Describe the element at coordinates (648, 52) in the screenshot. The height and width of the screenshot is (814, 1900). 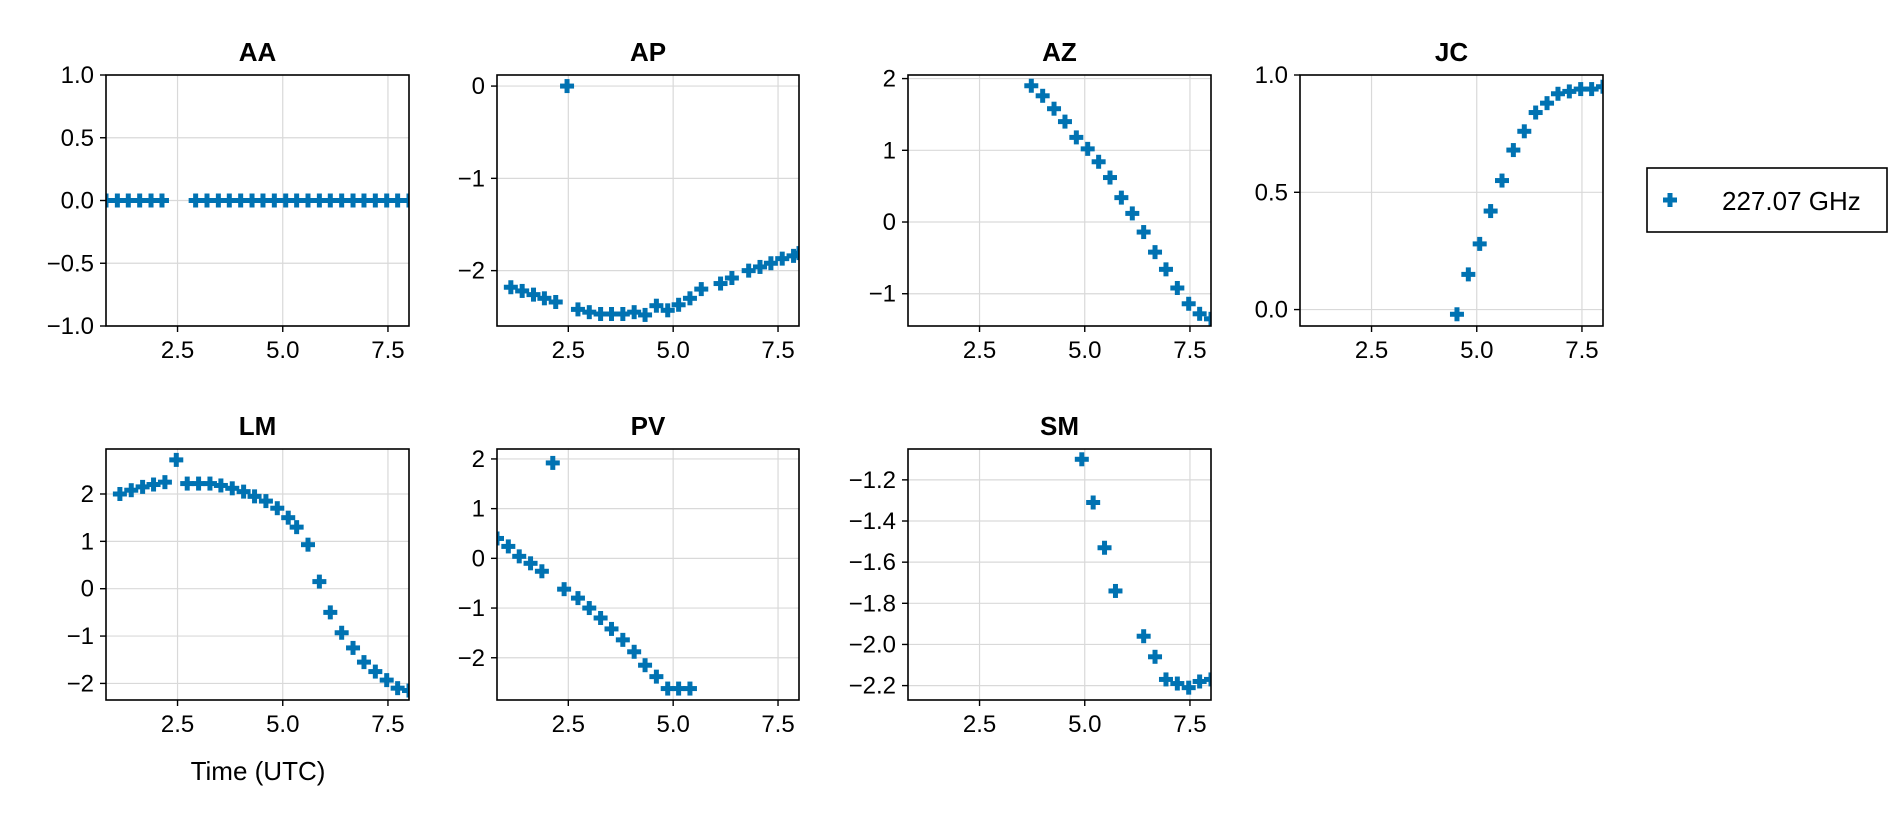
I see `panel-title: AP` at that location.